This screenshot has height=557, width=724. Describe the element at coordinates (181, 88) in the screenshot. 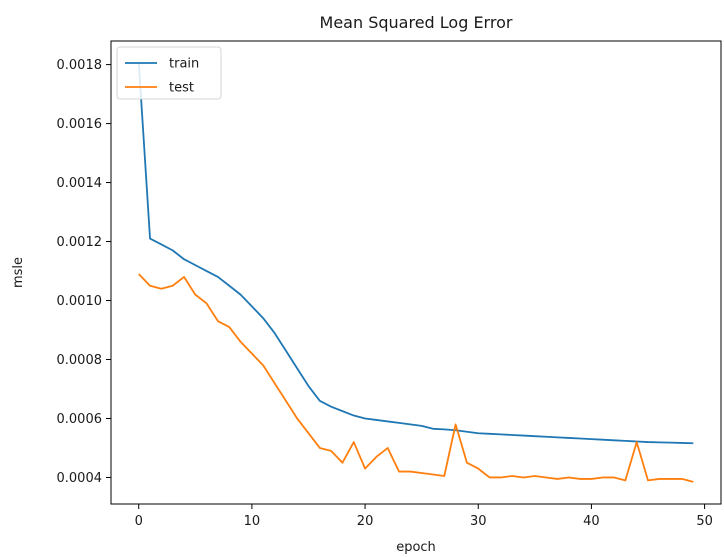

I see `legend-label-test: test` at that location.